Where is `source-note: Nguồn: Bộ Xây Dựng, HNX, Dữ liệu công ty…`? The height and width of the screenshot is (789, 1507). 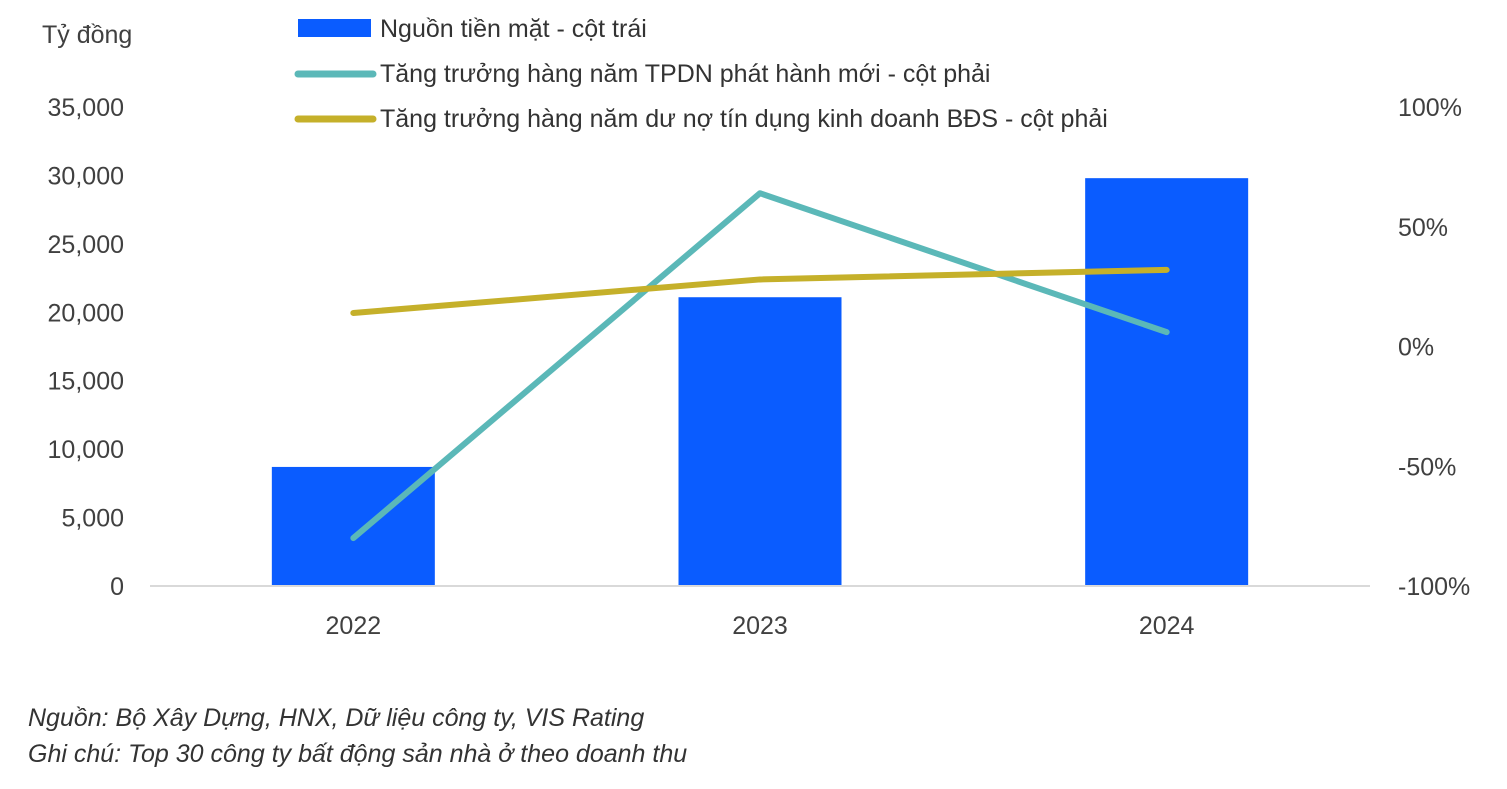
source-note: Nguồn: Bộ Xây Dựng, HNX, Dữ liệu công ty… is located at coordinates (336, 718).